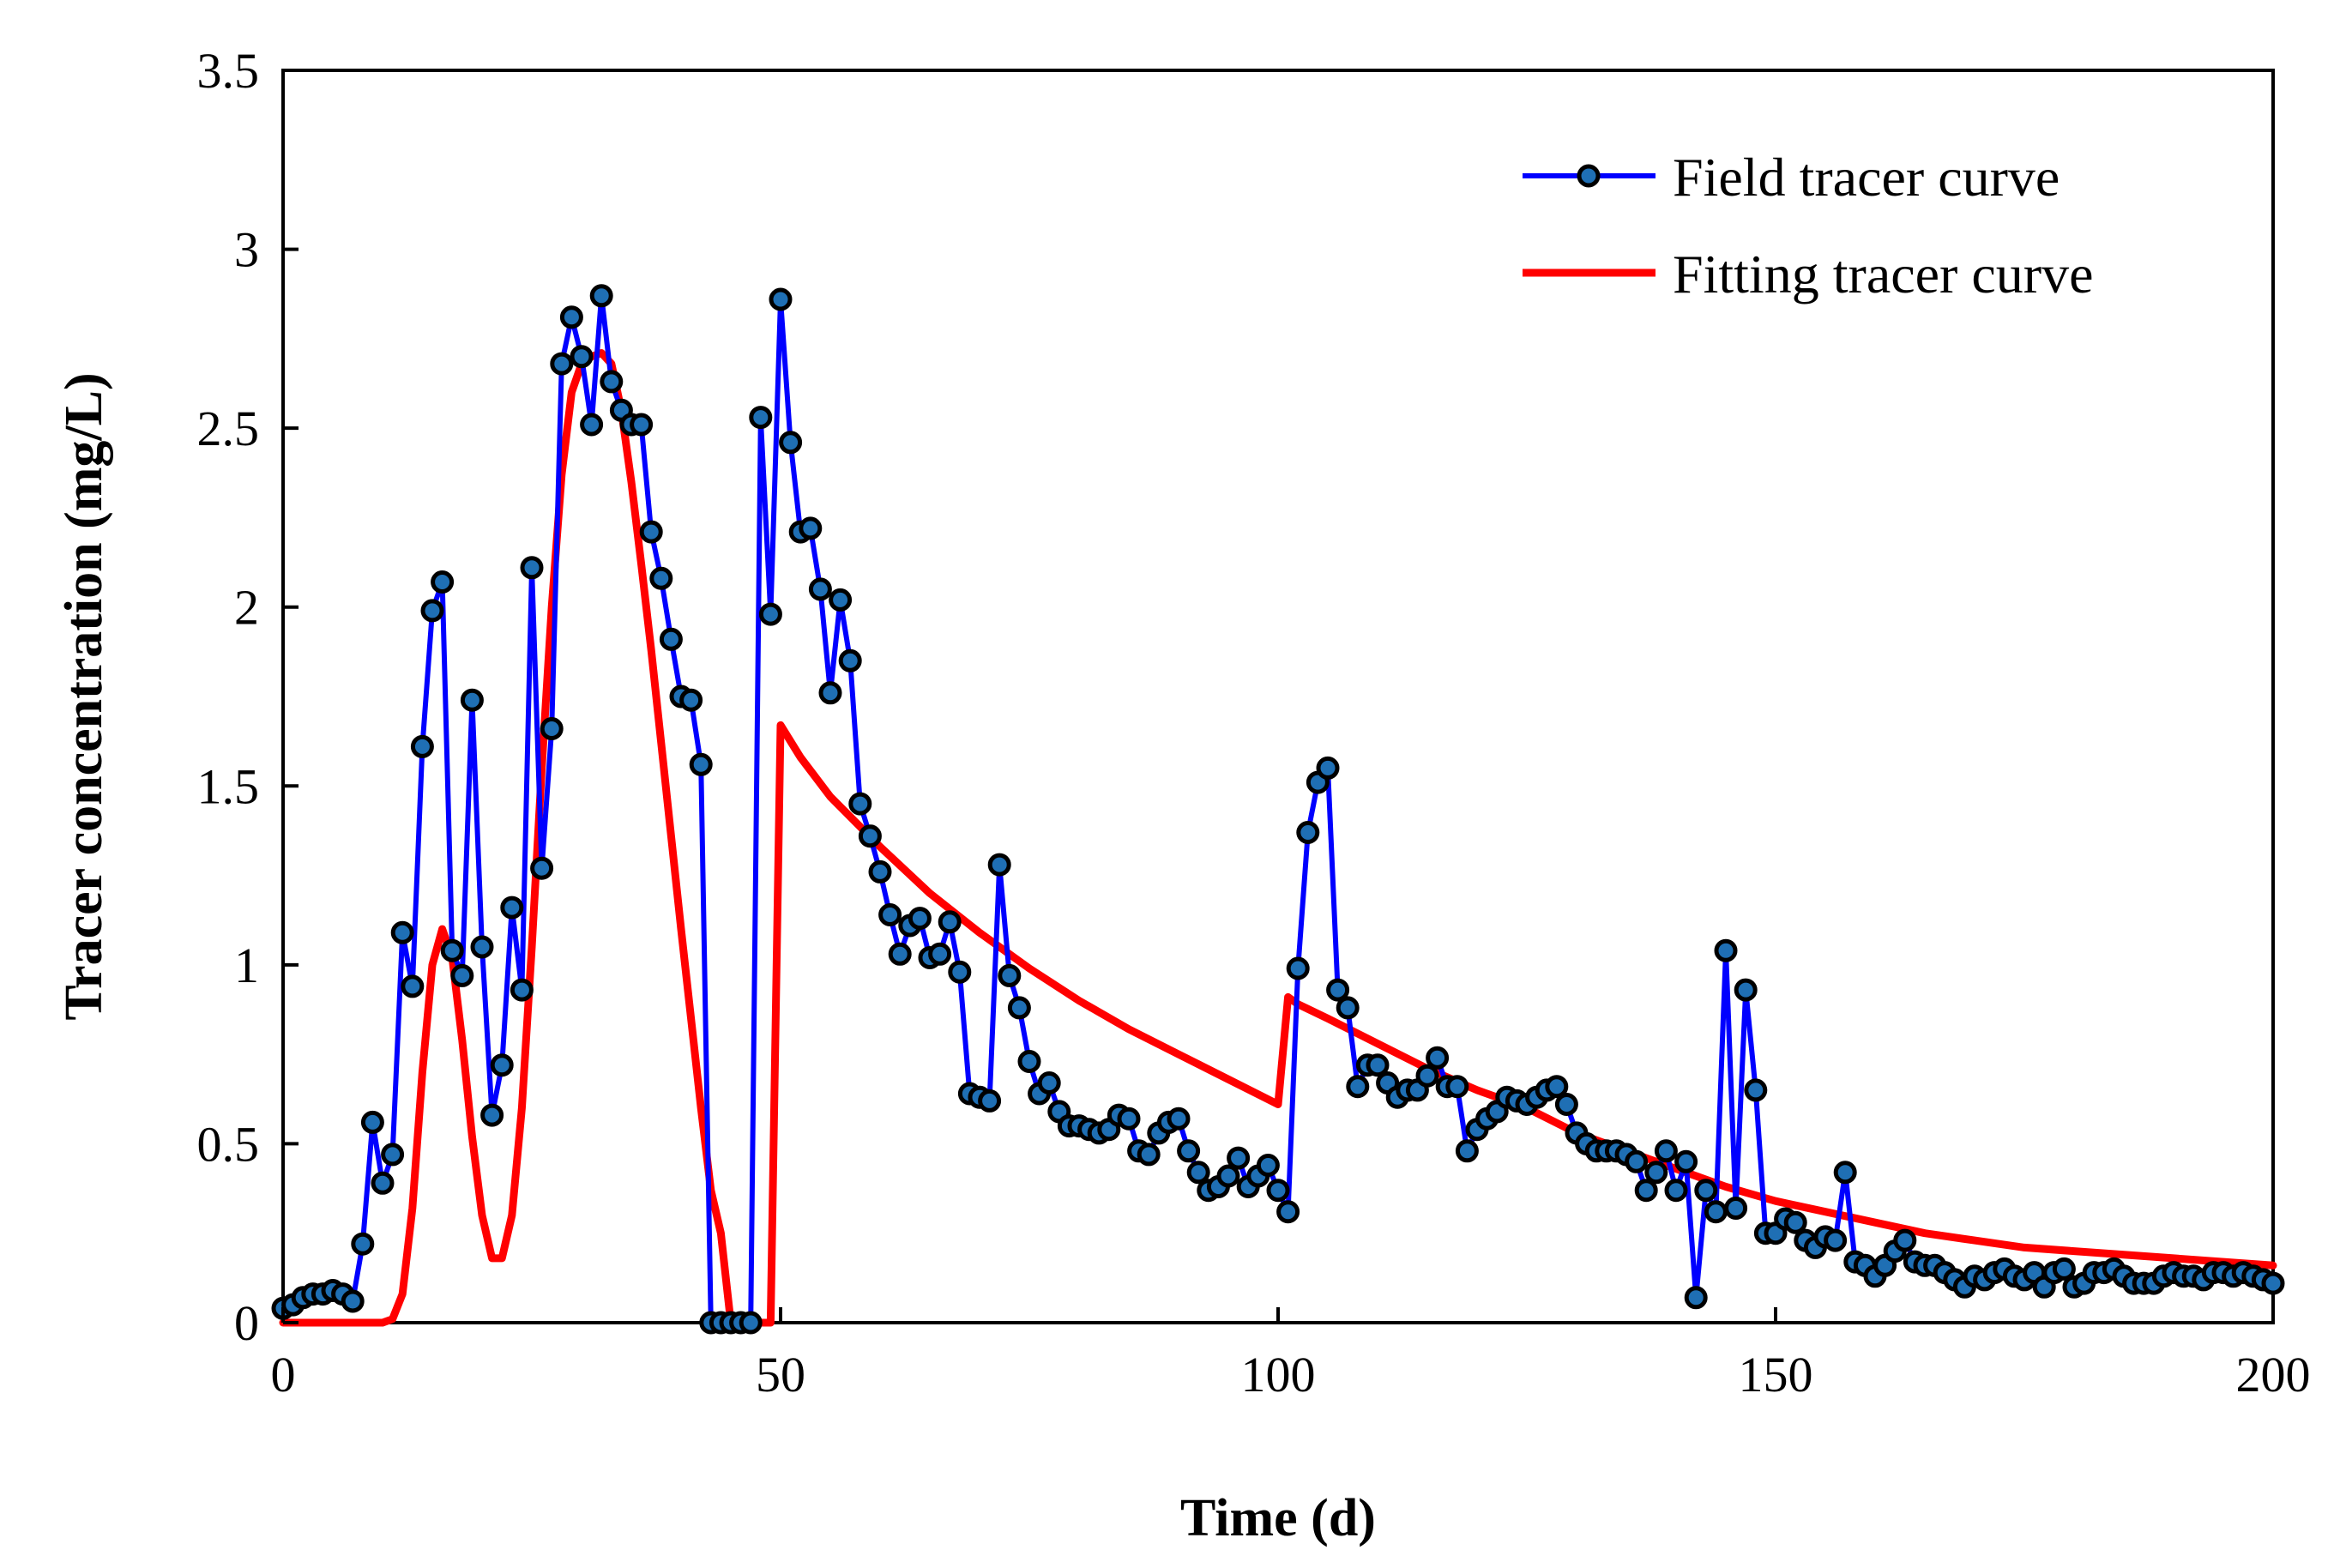 Image resolution: width=2340 pixels, height=1568 pixels. I want to click on x-tick-label: 200, so click(2274, 1374).